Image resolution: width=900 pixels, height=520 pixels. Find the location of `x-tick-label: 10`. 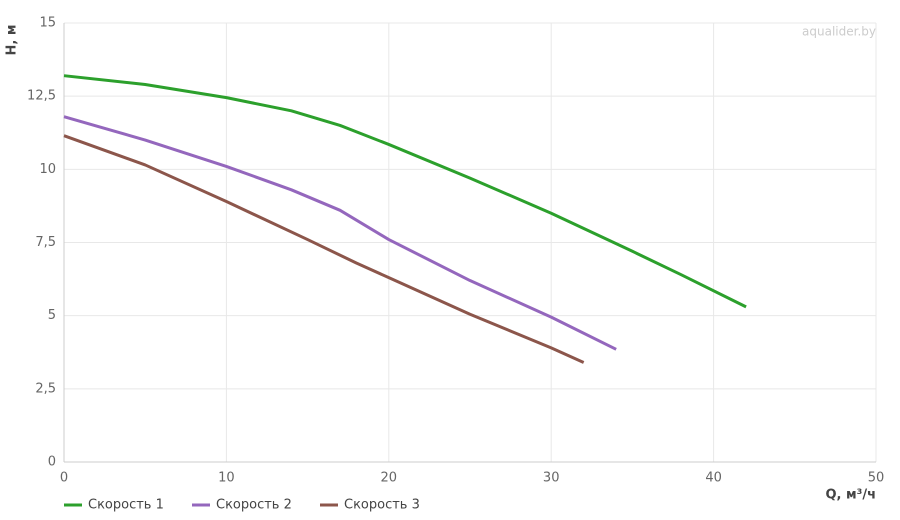

x-tick-label: 10 is located at coordinates (226, 478).